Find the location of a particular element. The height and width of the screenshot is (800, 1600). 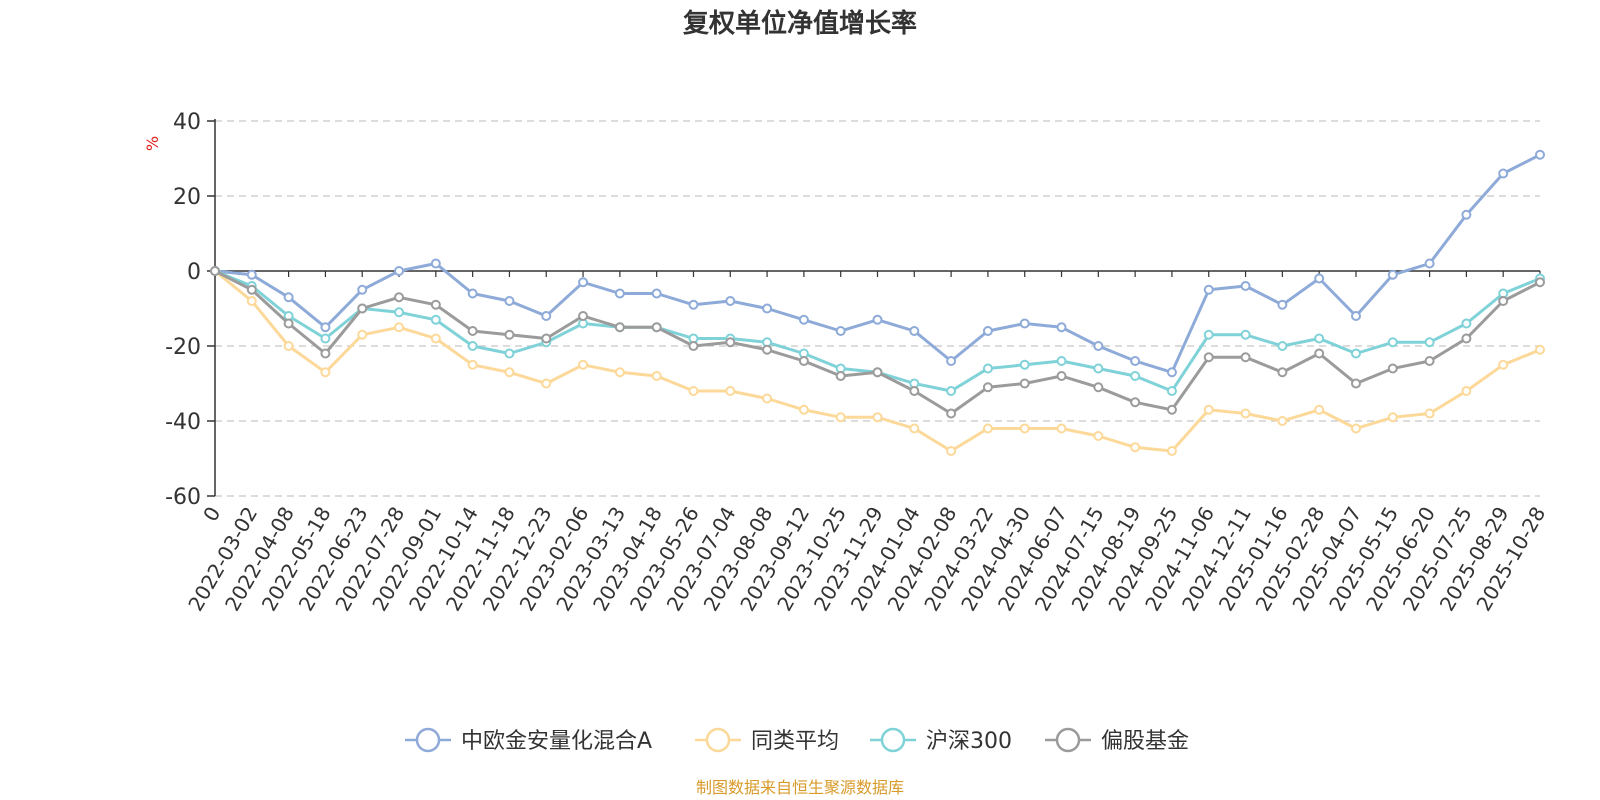

legend-item: 同类平均 is located at coordinates (767, 740).